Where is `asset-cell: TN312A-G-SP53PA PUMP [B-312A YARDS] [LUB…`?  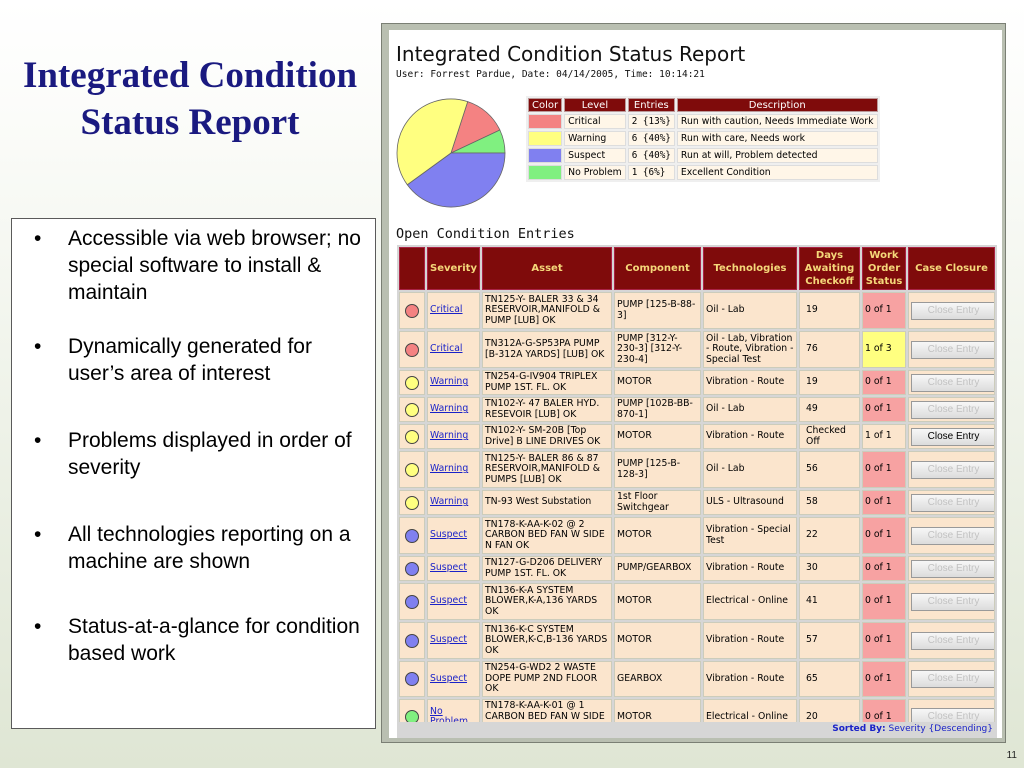
asset-cell: TN312A-G-SP53PA PUMP [B-312A YARDS] [LUB… is located at coordinates (547, 349).